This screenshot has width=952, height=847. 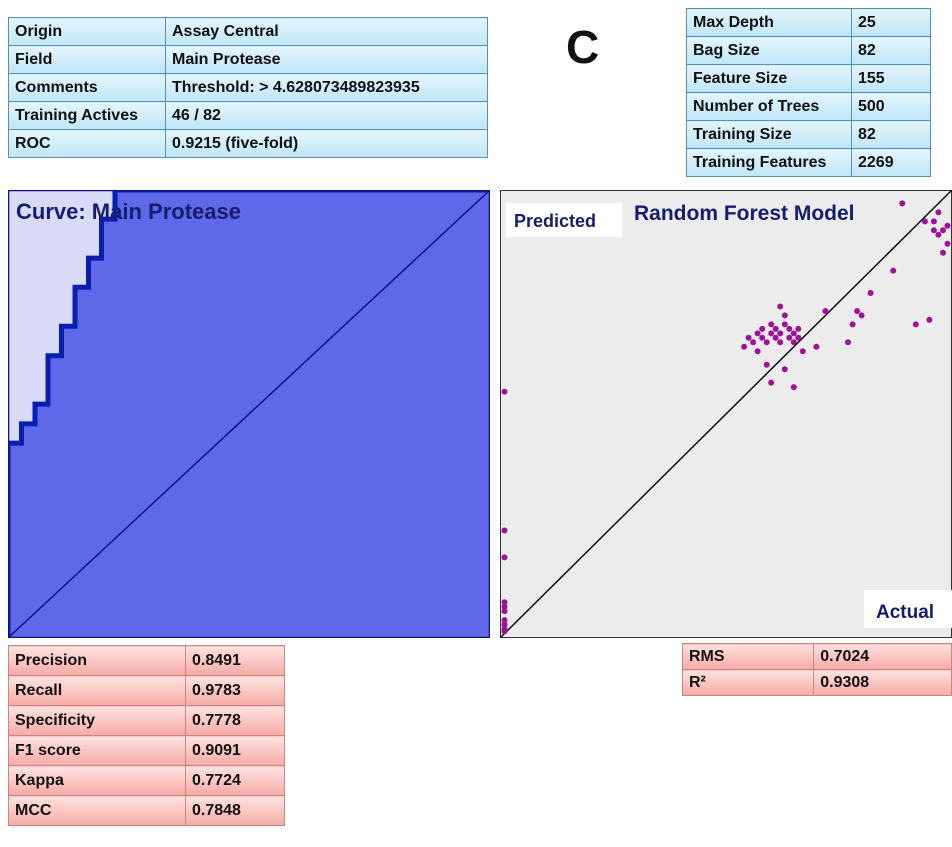 What do you see at coordinates (146, 810) in the screenshot?
I see `metric-row: MCC 0.7848` at bounding box center [146, 810].